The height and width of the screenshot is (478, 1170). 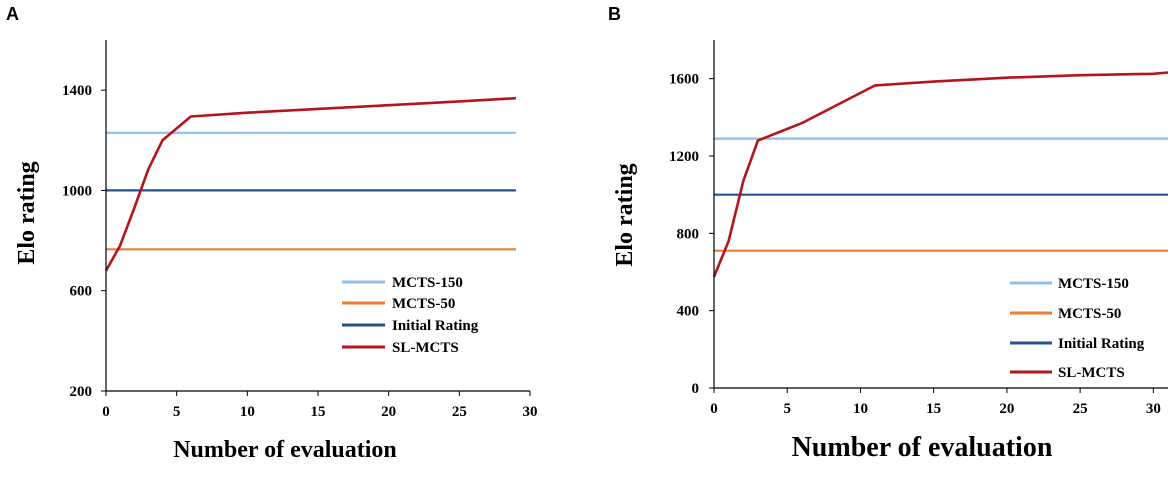 I want to click on y-tick-label: 1000, so click(x=77, y=191).